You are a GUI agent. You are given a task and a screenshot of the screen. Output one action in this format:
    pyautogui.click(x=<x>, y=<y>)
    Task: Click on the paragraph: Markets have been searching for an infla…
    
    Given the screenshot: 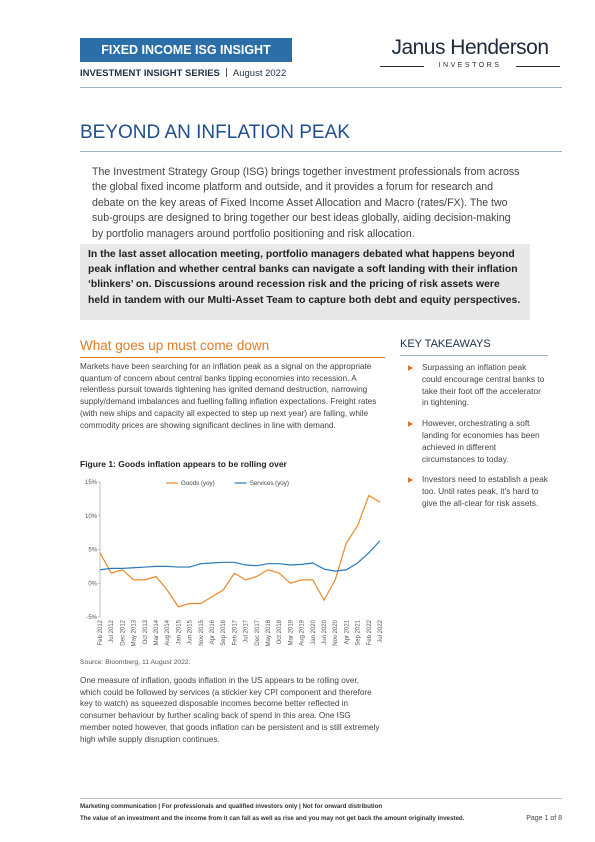 What is the action you would take?
    pyautogui.click(x=228, y=396)
    